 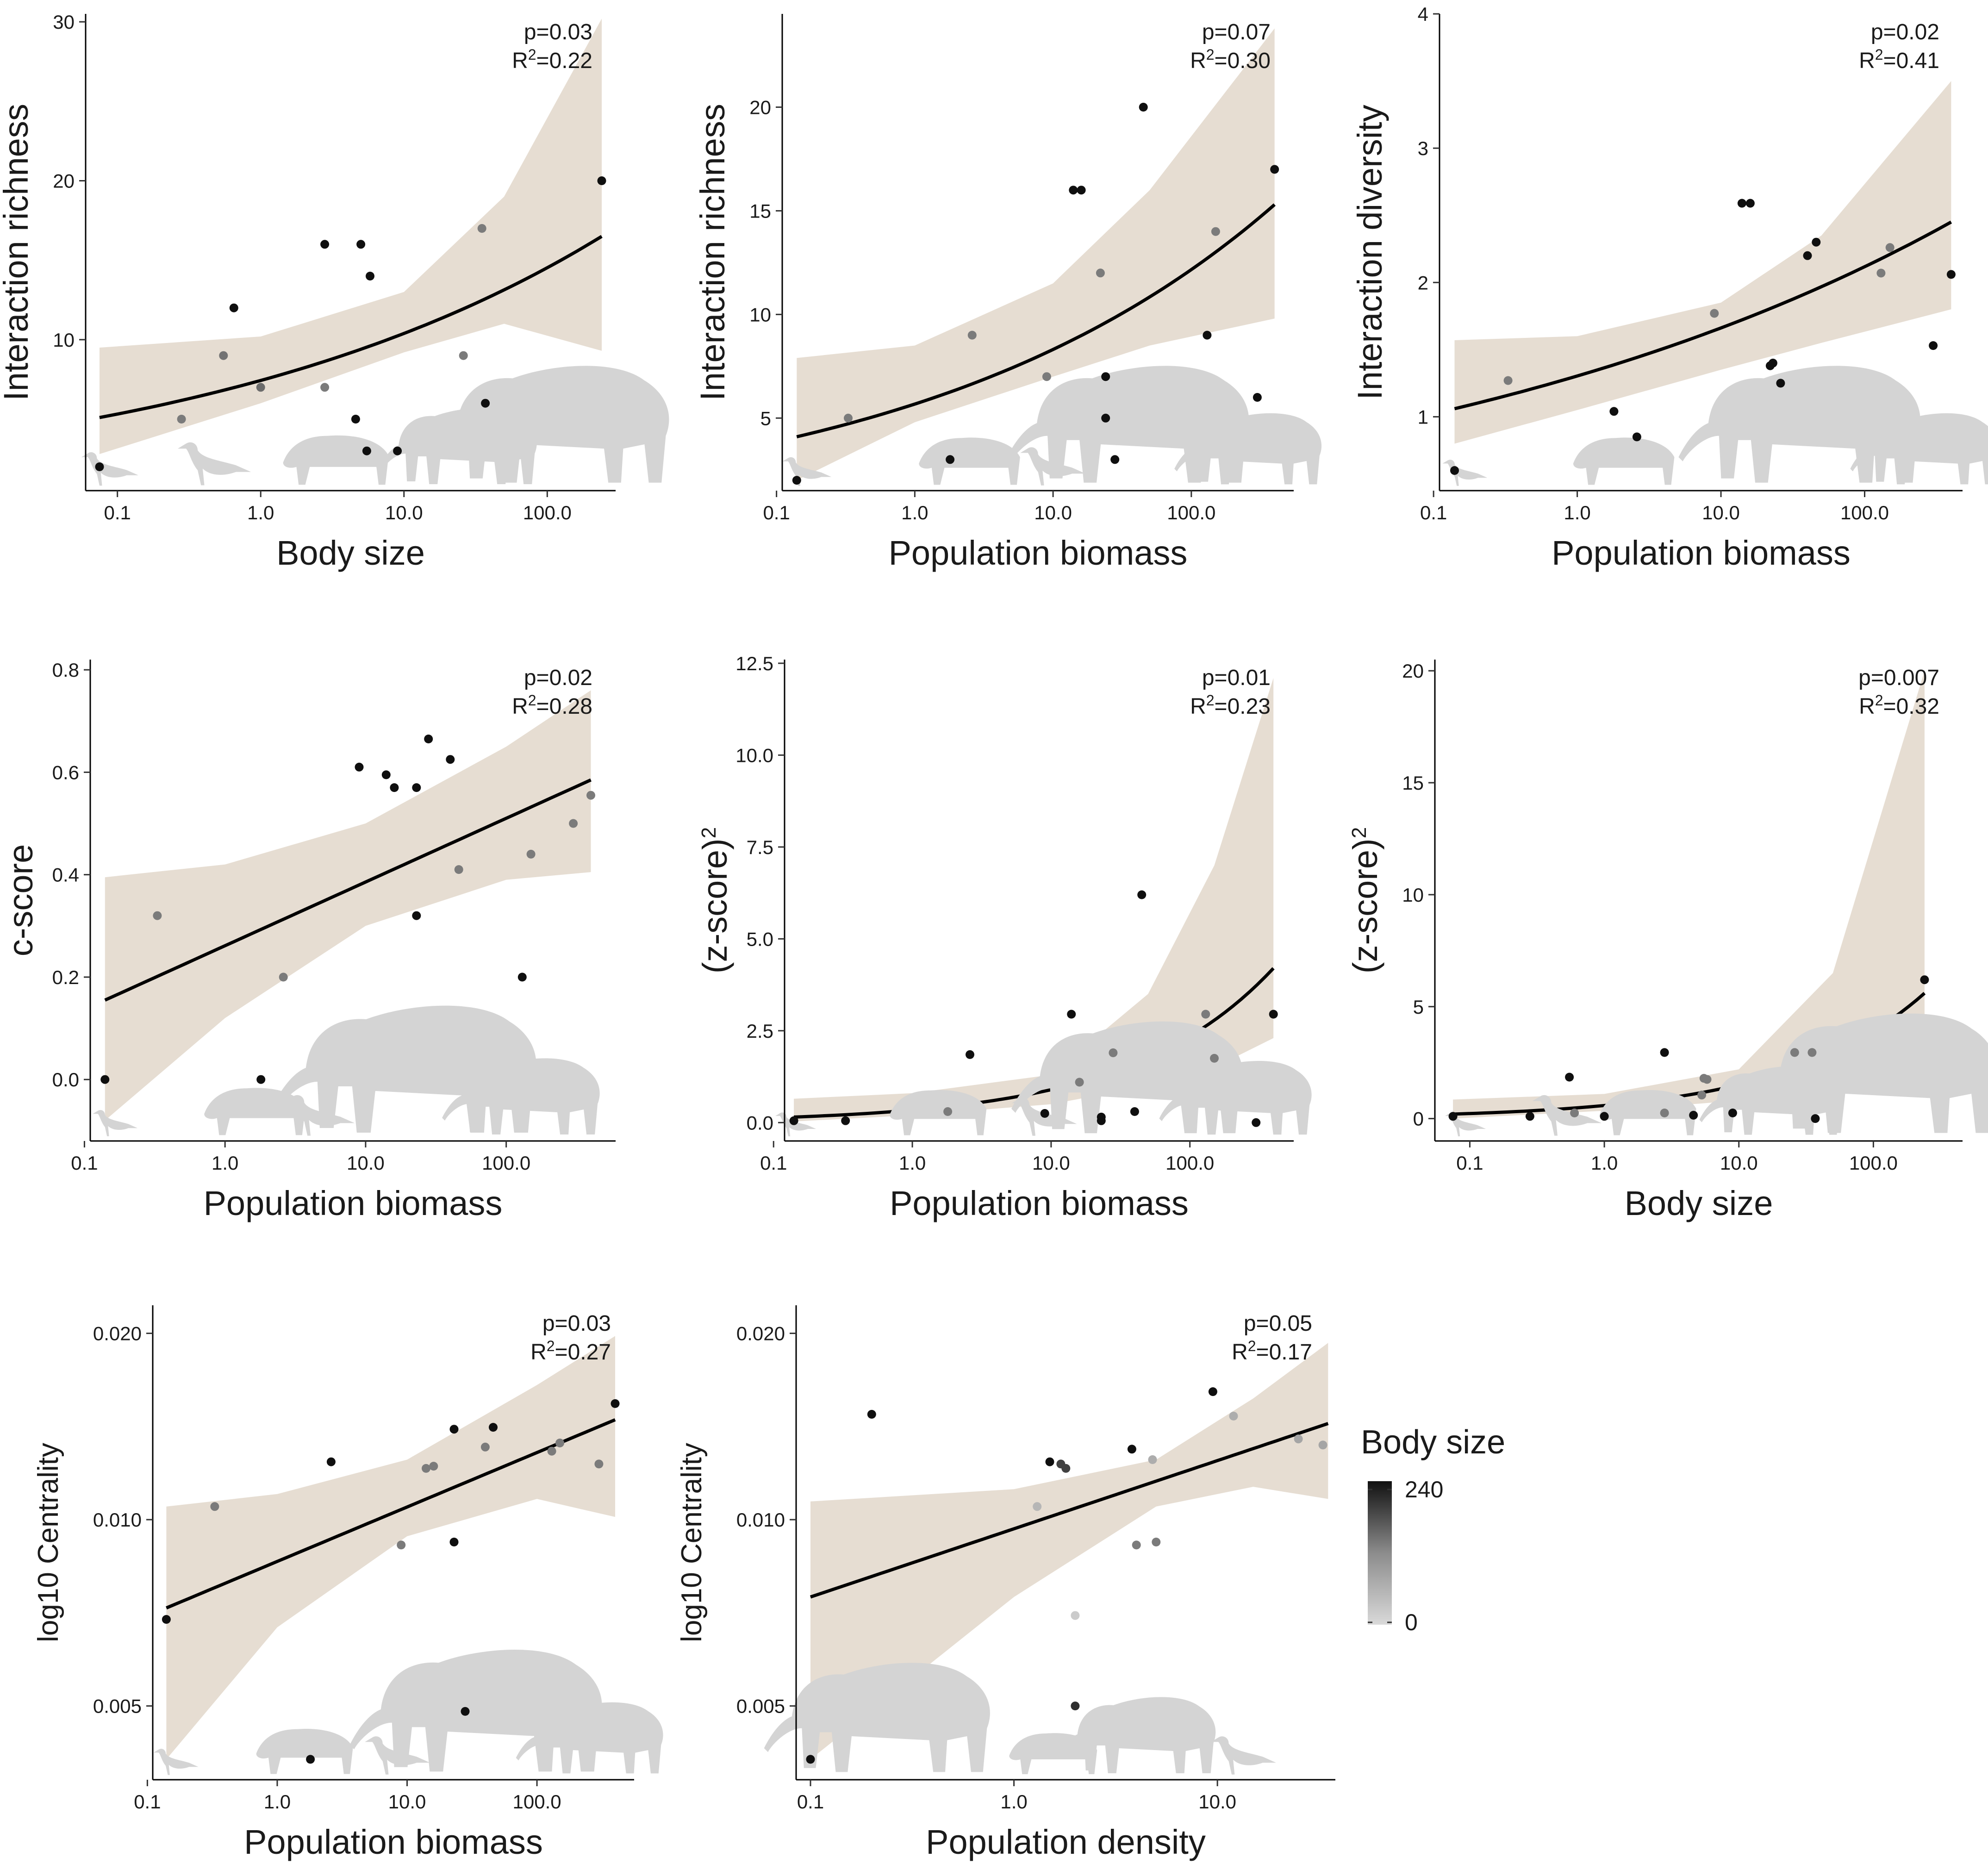 I want to click on legend-min-label: 0, so click(x=1411, y=1622).